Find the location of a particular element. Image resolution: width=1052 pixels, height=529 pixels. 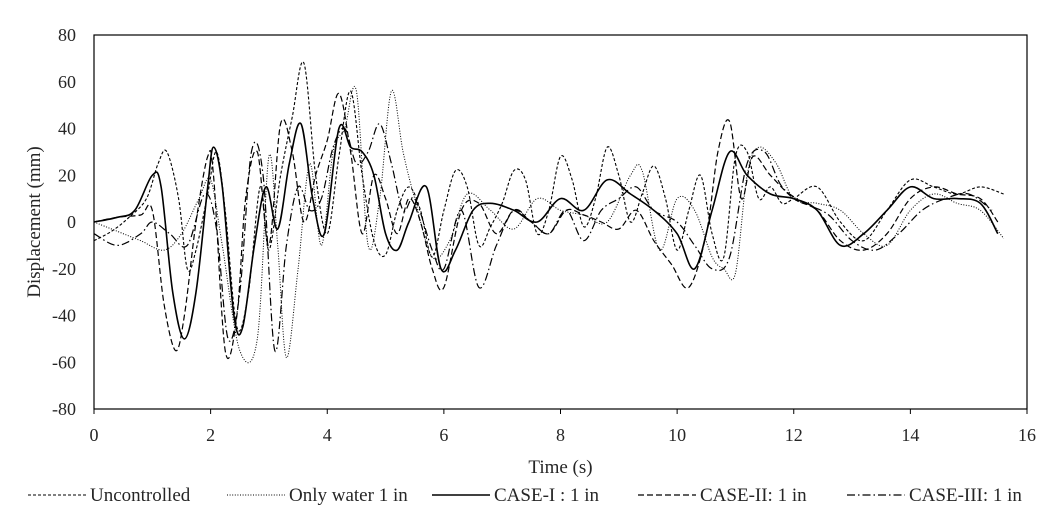

y-tick-label: -20 is located at coordinates (64, 269).